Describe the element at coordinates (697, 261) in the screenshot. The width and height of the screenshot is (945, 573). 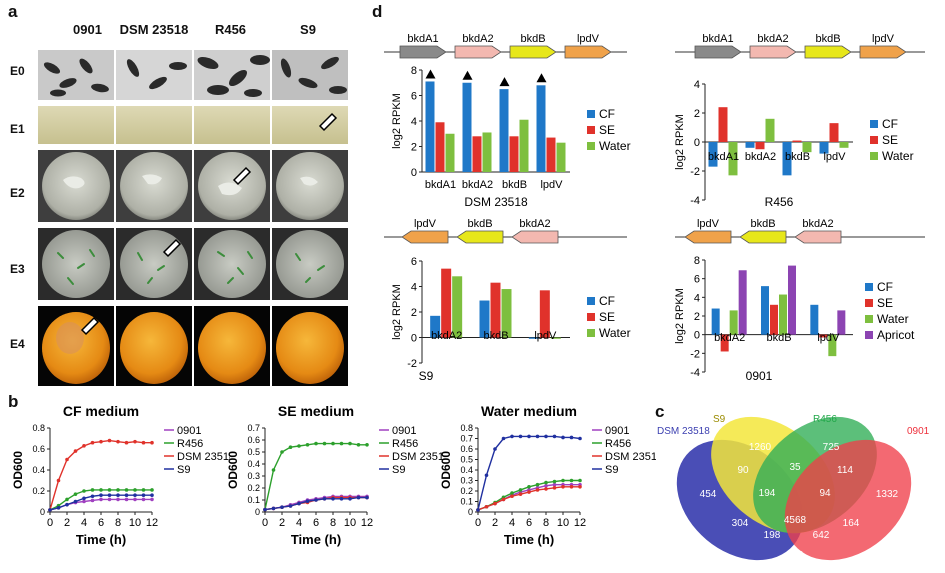
I see `y-tick-label: 8` at that location.